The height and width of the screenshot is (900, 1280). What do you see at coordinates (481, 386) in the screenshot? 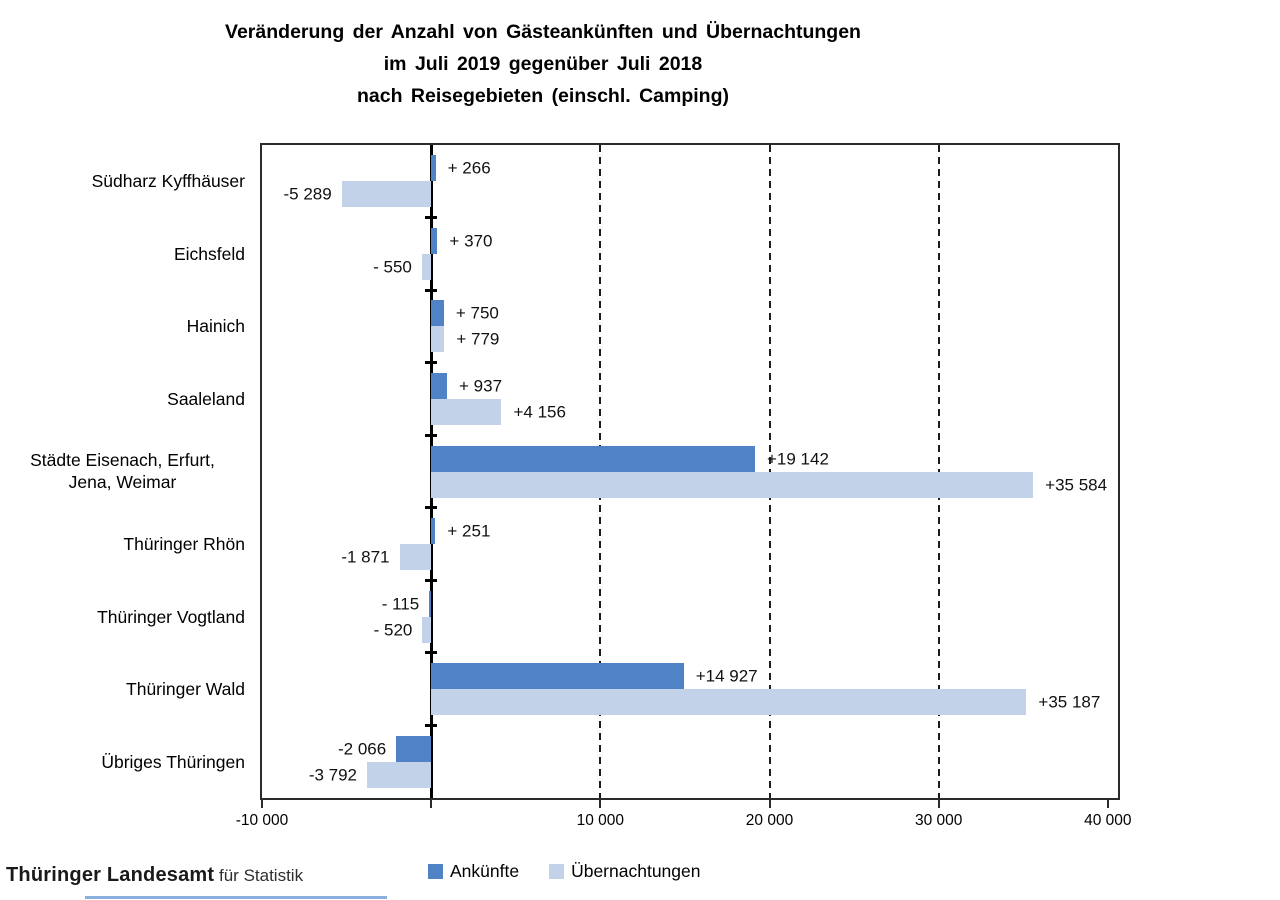
I see `bar-value-label: + 937` at bounding box center [481, 386].